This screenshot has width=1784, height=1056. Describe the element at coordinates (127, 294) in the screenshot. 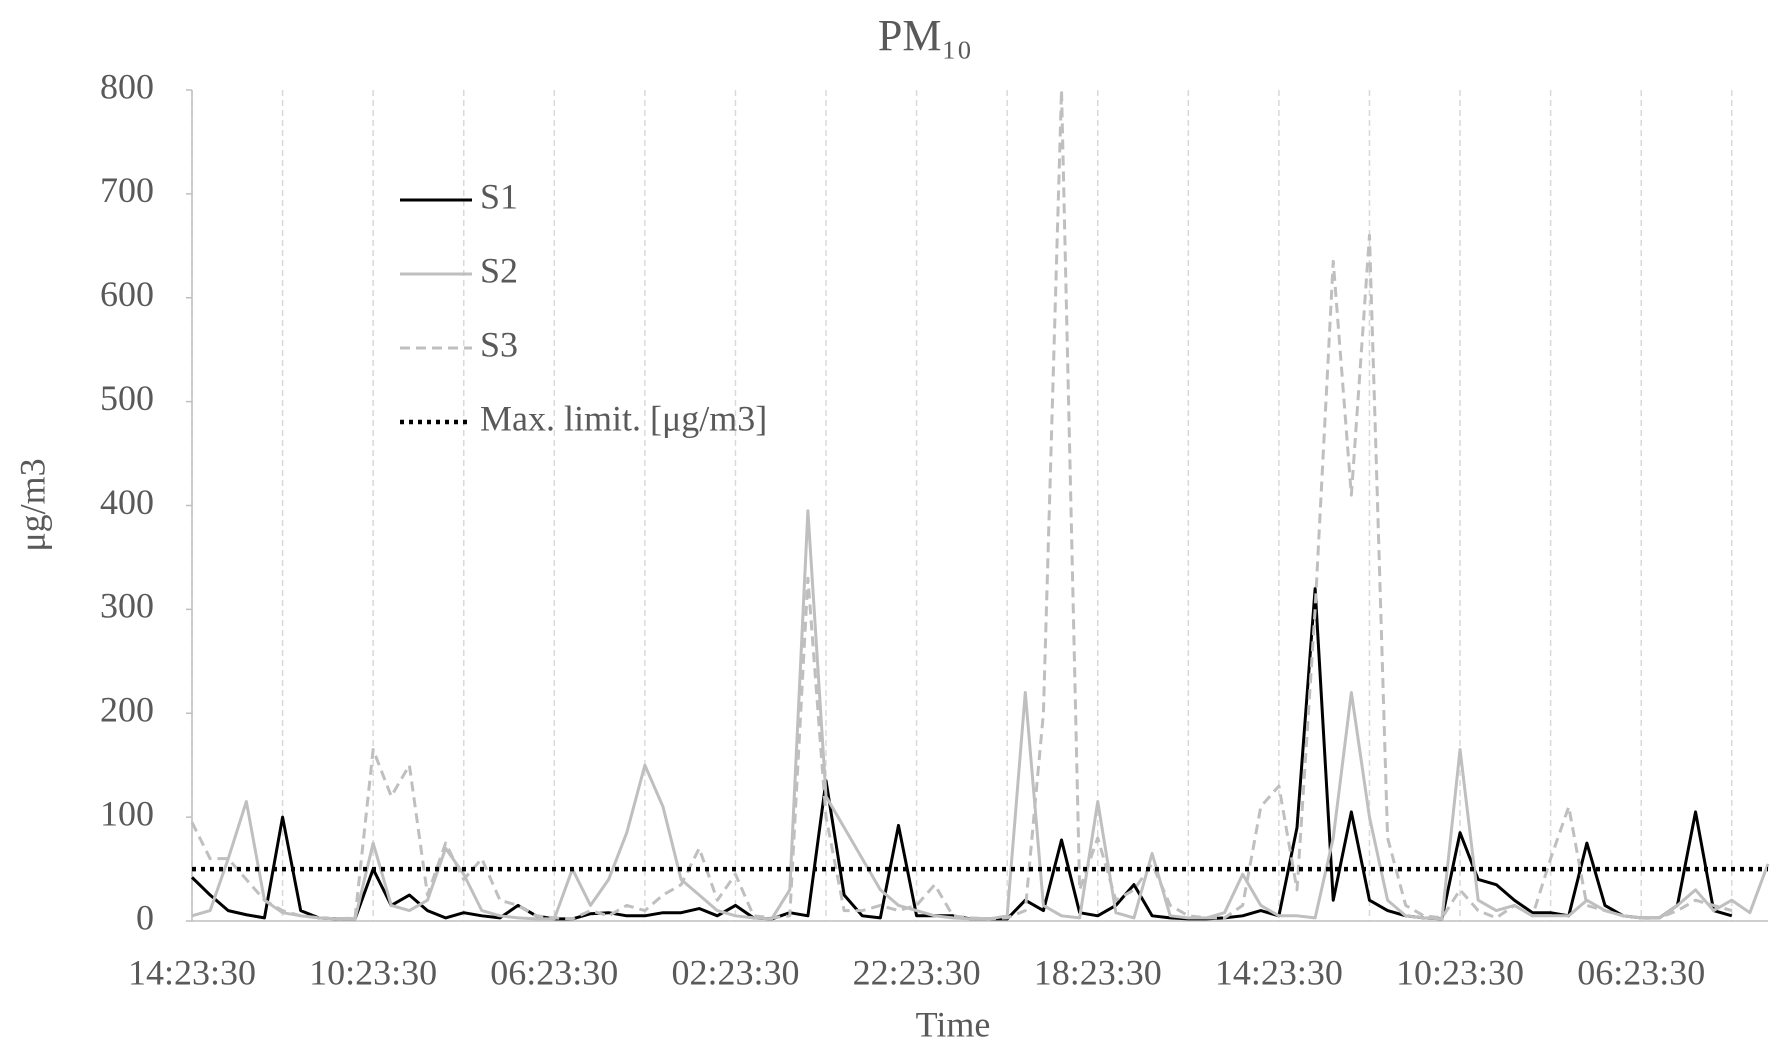

I see `y-tick-label: 600` at that location.